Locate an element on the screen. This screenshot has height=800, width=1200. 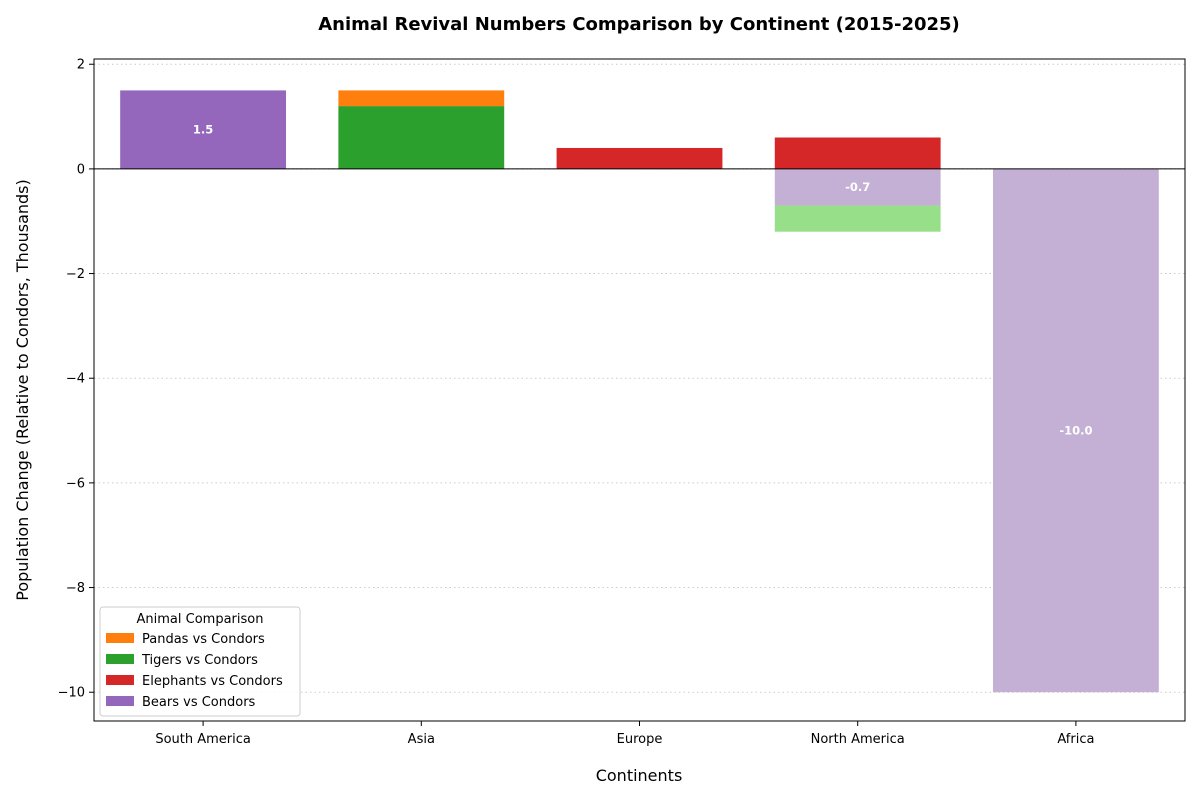
data-label: -10.0 is located at coordinates (1075, 431).